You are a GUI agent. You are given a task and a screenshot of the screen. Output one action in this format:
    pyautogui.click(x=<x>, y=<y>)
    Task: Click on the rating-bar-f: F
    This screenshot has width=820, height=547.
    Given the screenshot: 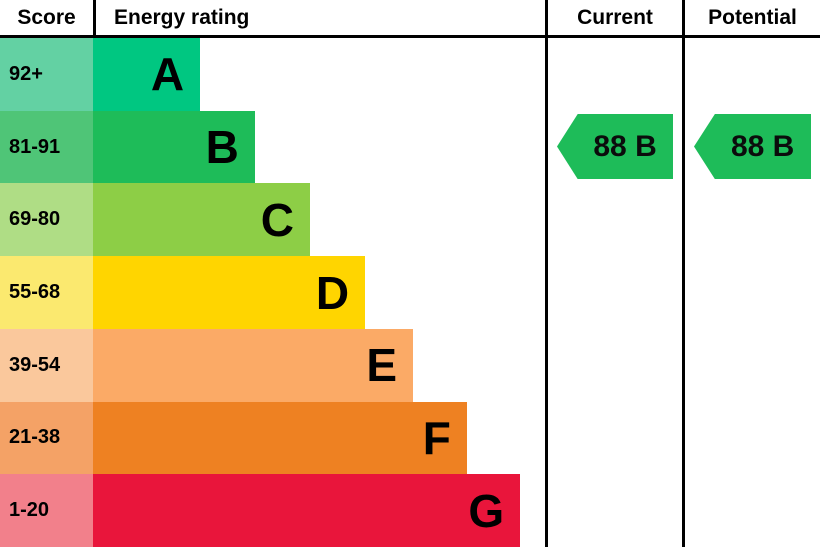 What is the action you would take?
    pyautogui.click(x=280, y=438)
    